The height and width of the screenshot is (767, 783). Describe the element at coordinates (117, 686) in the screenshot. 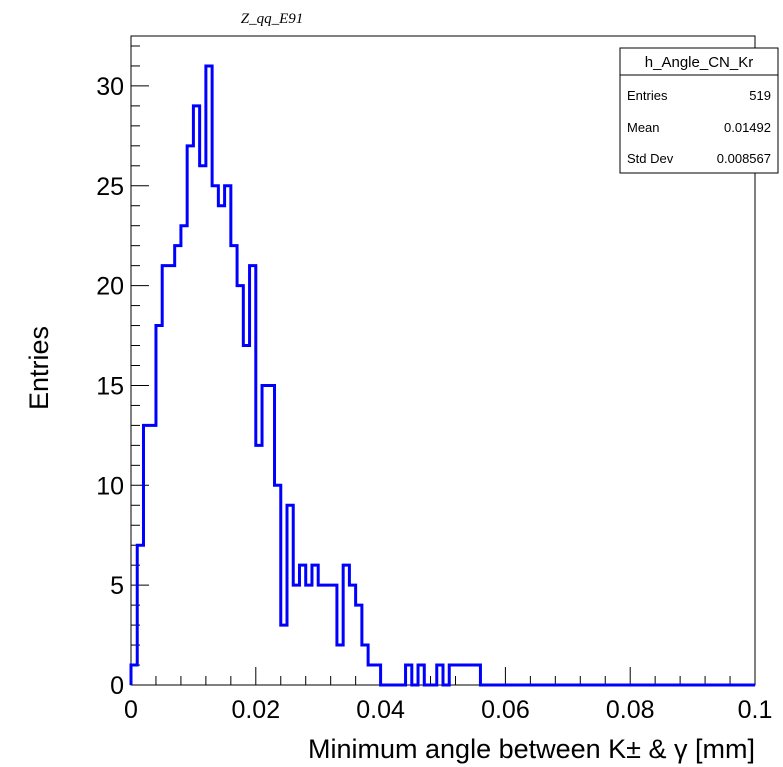

I see `y-tick-label: 0` at that location.